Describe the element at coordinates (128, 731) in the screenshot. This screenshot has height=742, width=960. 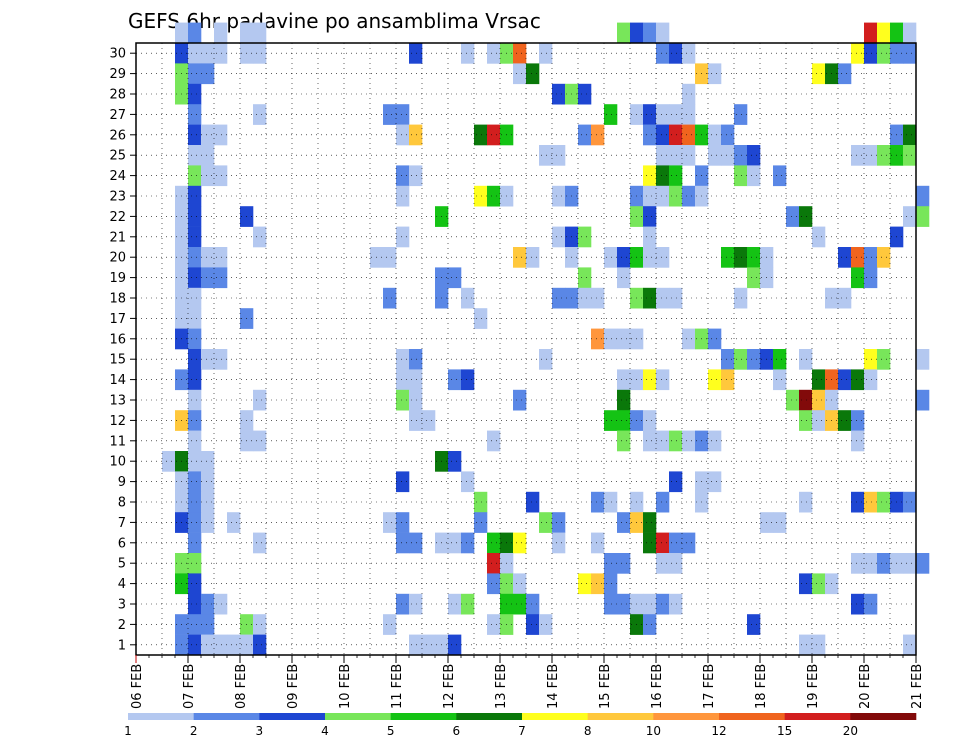
I see `colorbar-label: 1` at that location.